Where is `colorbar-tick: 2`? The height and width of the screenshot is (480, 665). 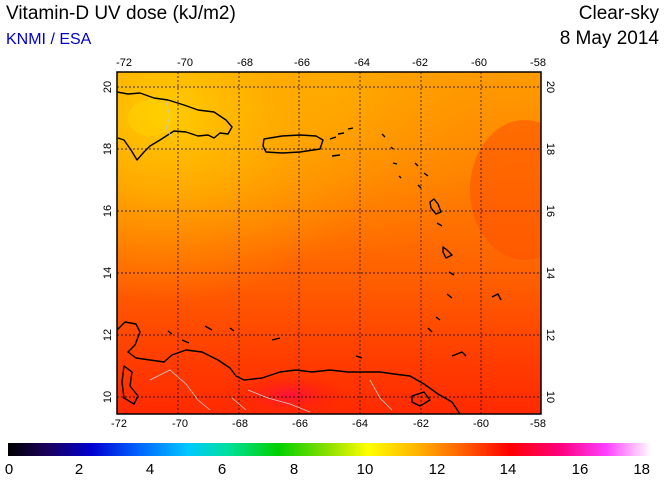 colorbar-tick: 2 is located at coordinates (79, 469).